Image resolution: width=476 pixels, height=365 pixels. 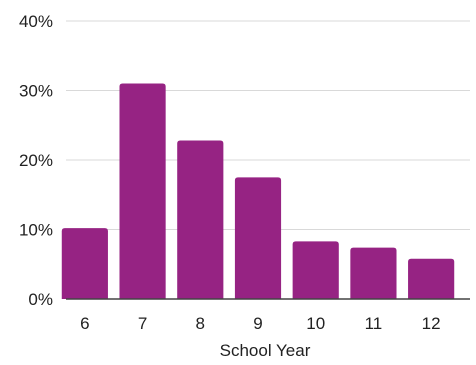 I want to click on y-tick-labels: 0% 10% 20% 30% 40%, so click(x=36, y=160).